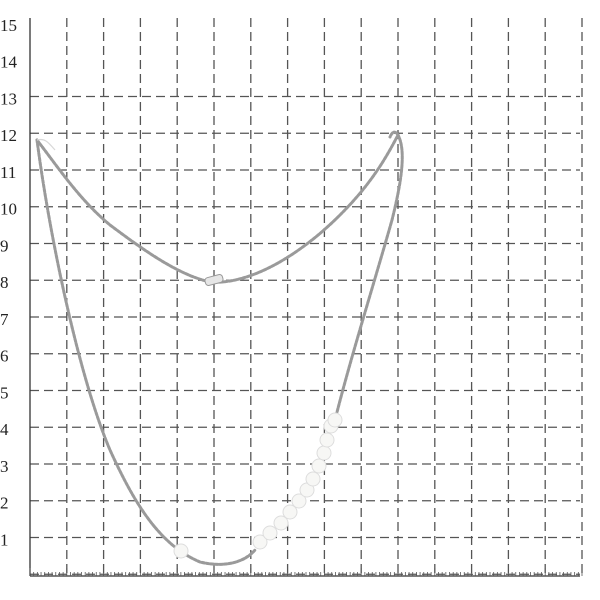 The image size is (600, 600). What do you see at coordinates (8, 172) in the screenshot?
I see `scale-label: 11` at bounding box center [8, 172].